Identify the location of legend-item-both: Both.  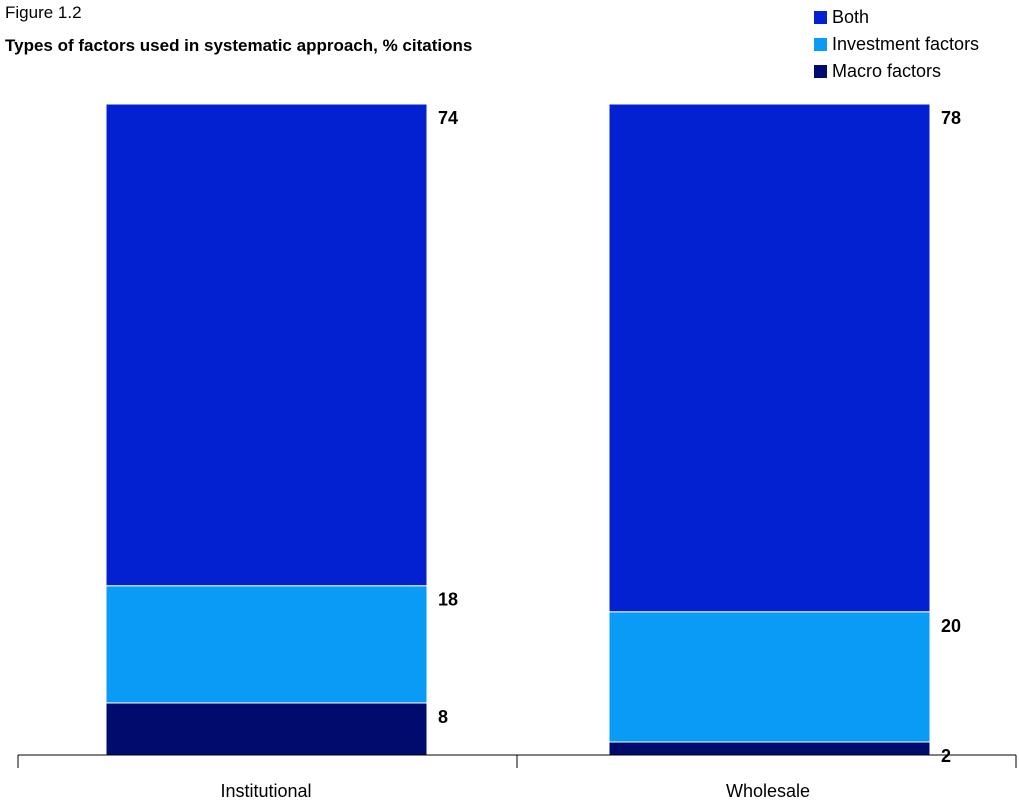
(896, 17).